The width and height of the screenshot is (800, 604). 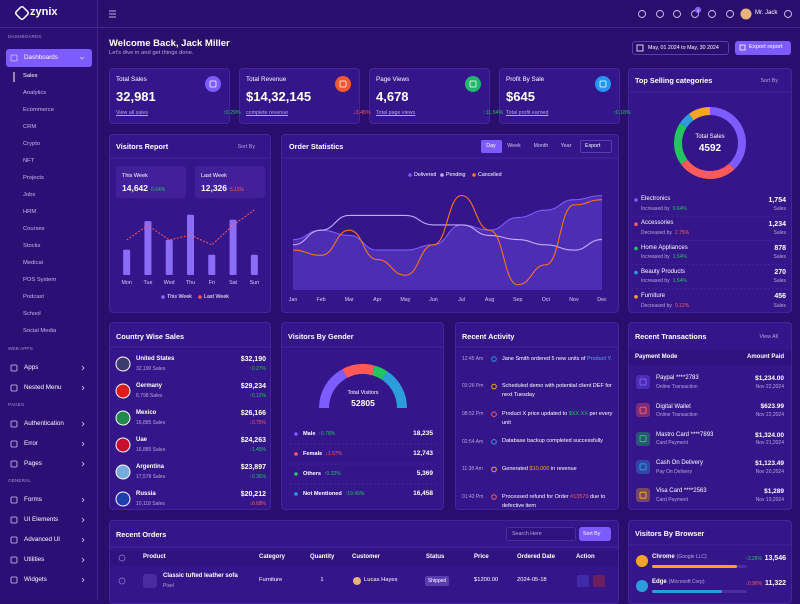 What do you see at coordinates (596, 146) in the screenshot?
I see `export-small` at bounding box center [596, 146].